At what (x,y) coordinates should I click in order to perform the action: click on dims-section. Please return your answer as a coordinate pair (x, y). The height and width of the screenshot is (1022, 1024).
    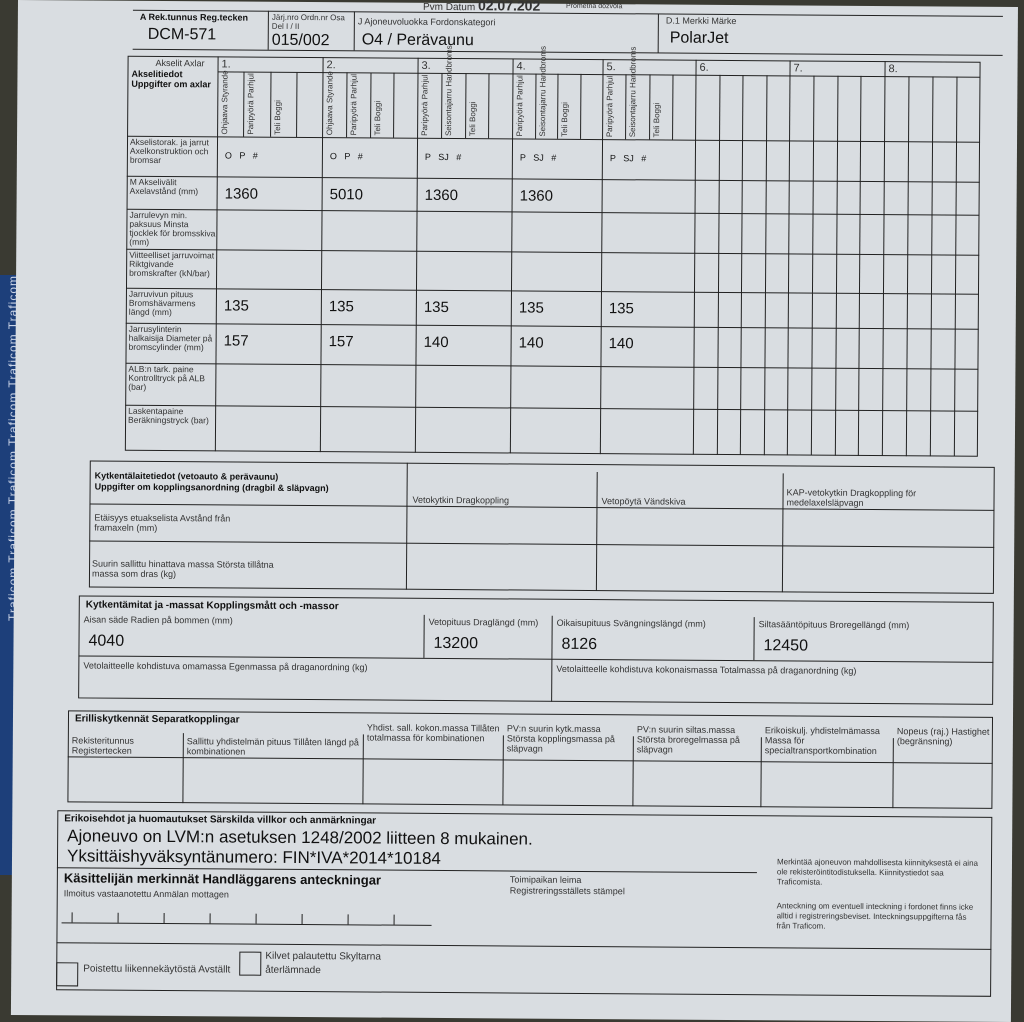
    Looking at the image, I should click on (536, 650).